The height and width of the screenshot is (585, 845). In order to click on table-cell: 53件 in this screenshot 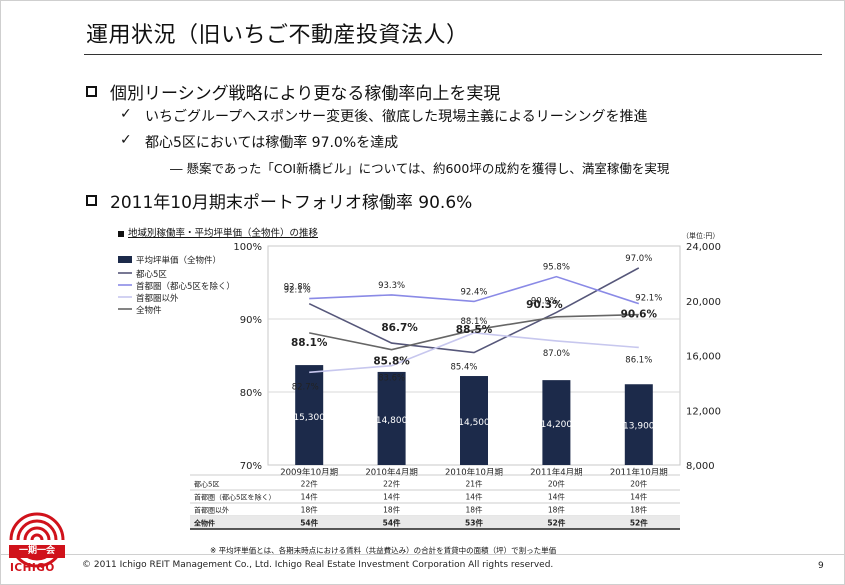, I will do `click(474, 523)`.